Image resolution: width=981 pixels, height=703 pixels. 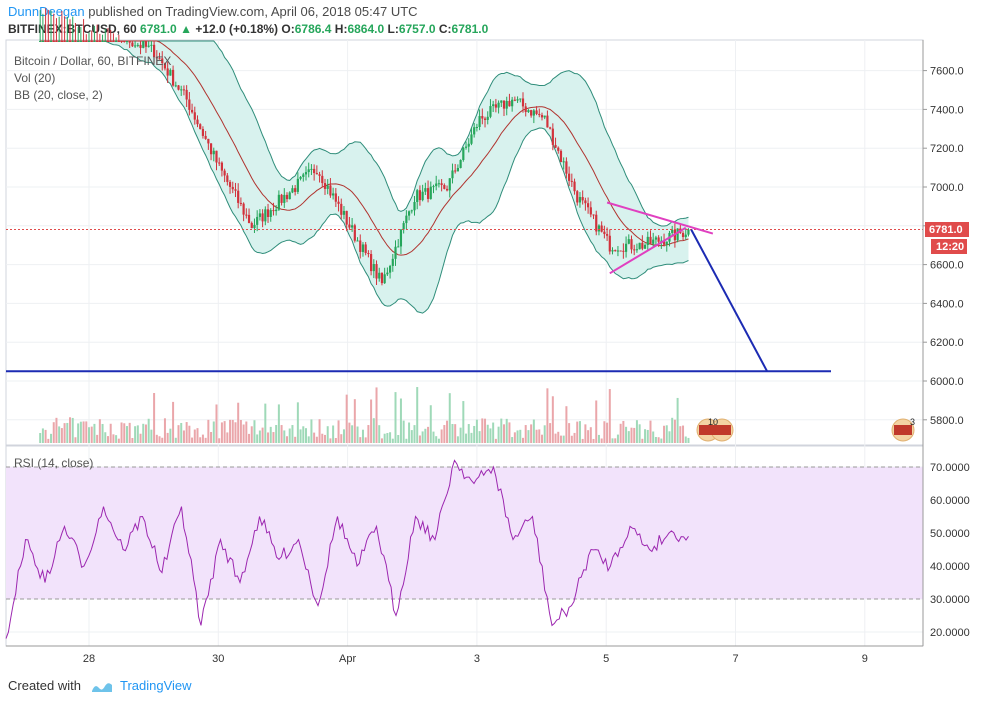 What do you see at coordinates (912, 422) in the screenshot?
I see `event-badge-2-count: 3` at bounding box center [912, 422].